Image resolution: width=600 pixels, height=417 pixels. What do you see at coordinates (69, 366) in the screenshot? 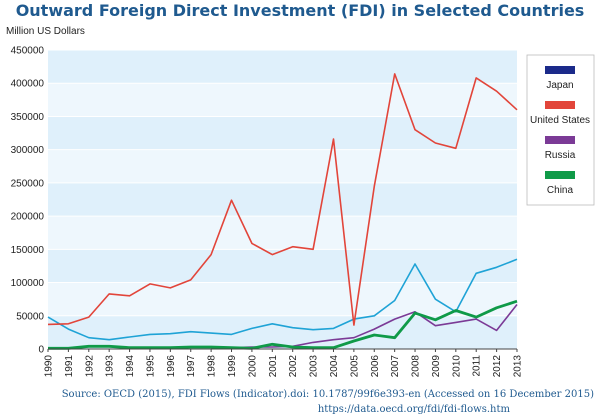
I see `x-tick-label: 1991` at bounding box center [69, 366].